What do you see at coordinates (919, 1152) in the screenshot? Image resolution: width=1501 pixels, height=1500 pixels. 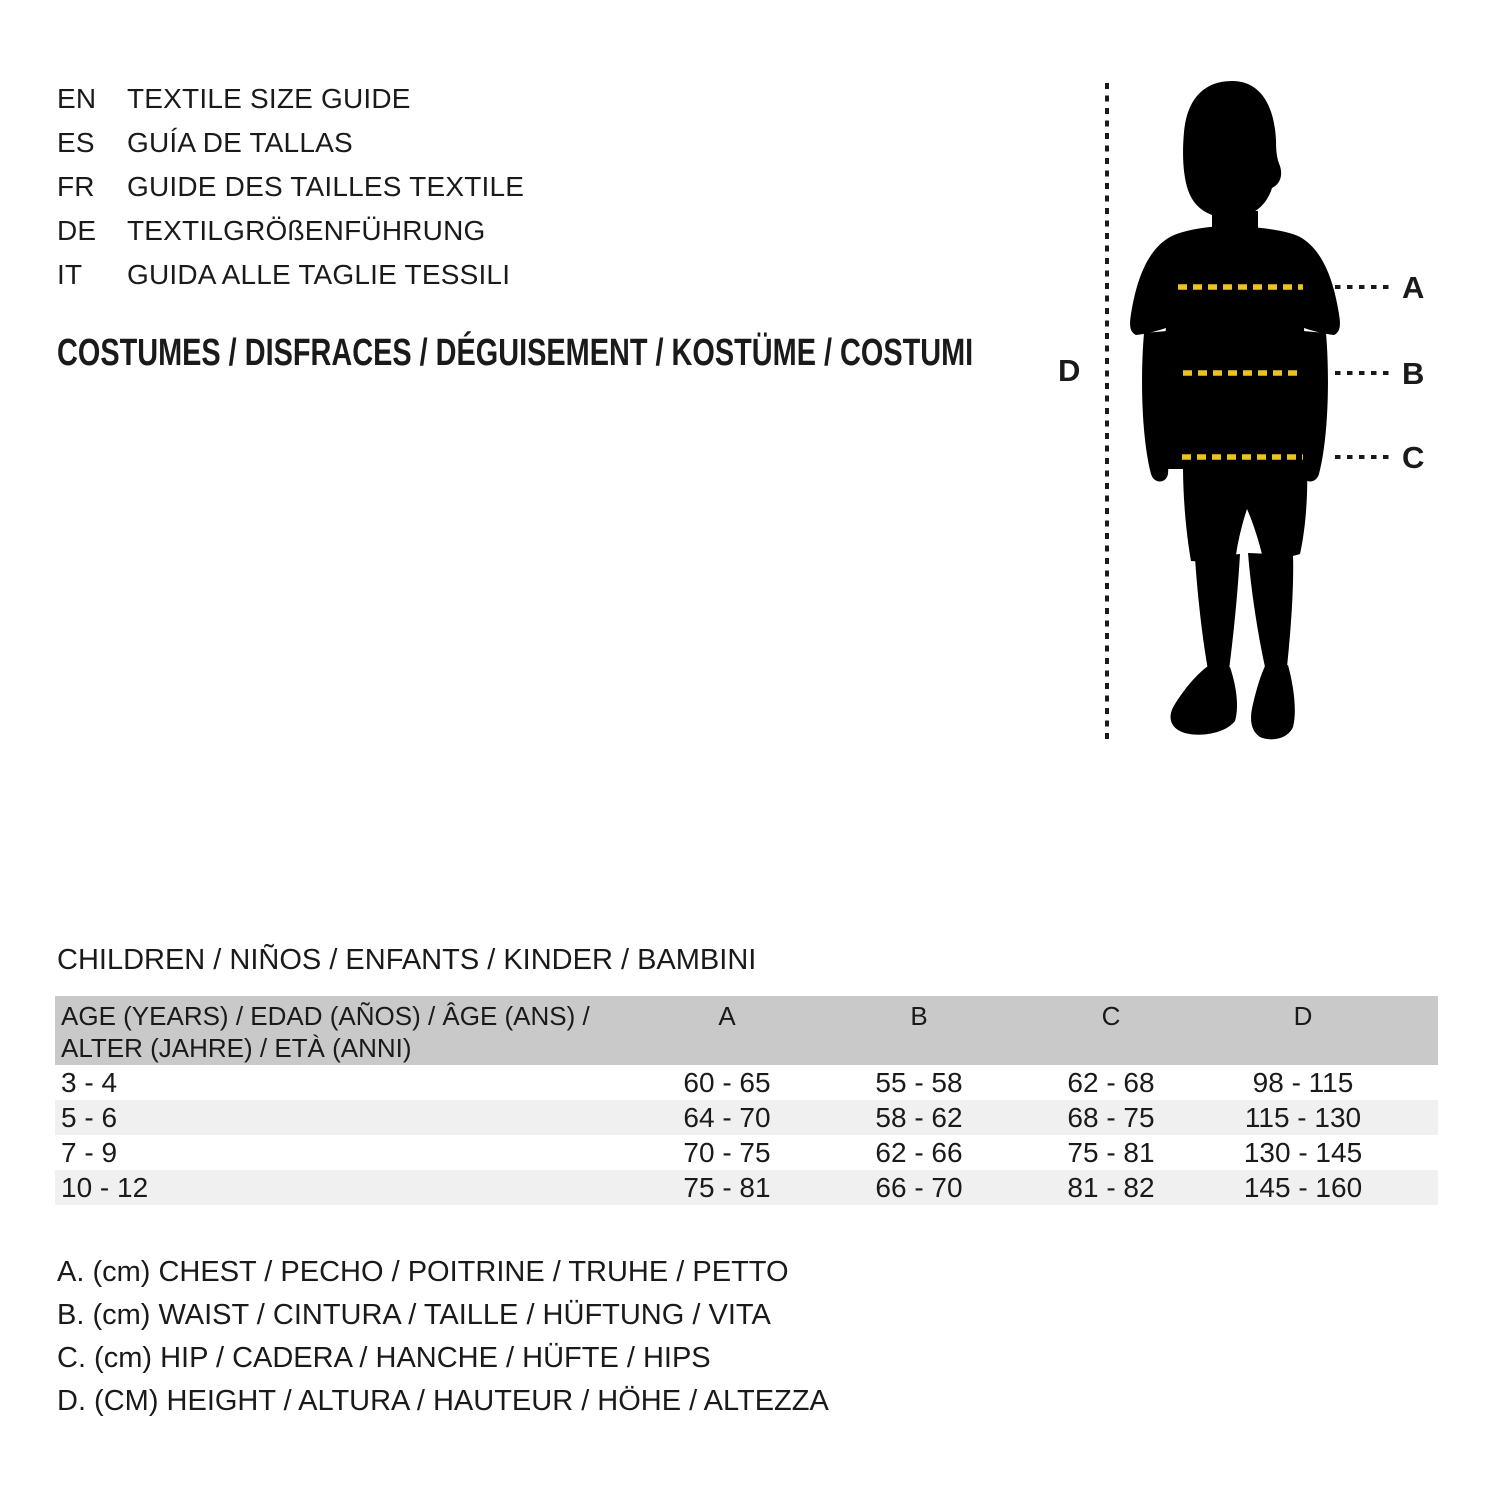 I see `waist-cell: 62 - 66` at bounding box center [919, 1152].